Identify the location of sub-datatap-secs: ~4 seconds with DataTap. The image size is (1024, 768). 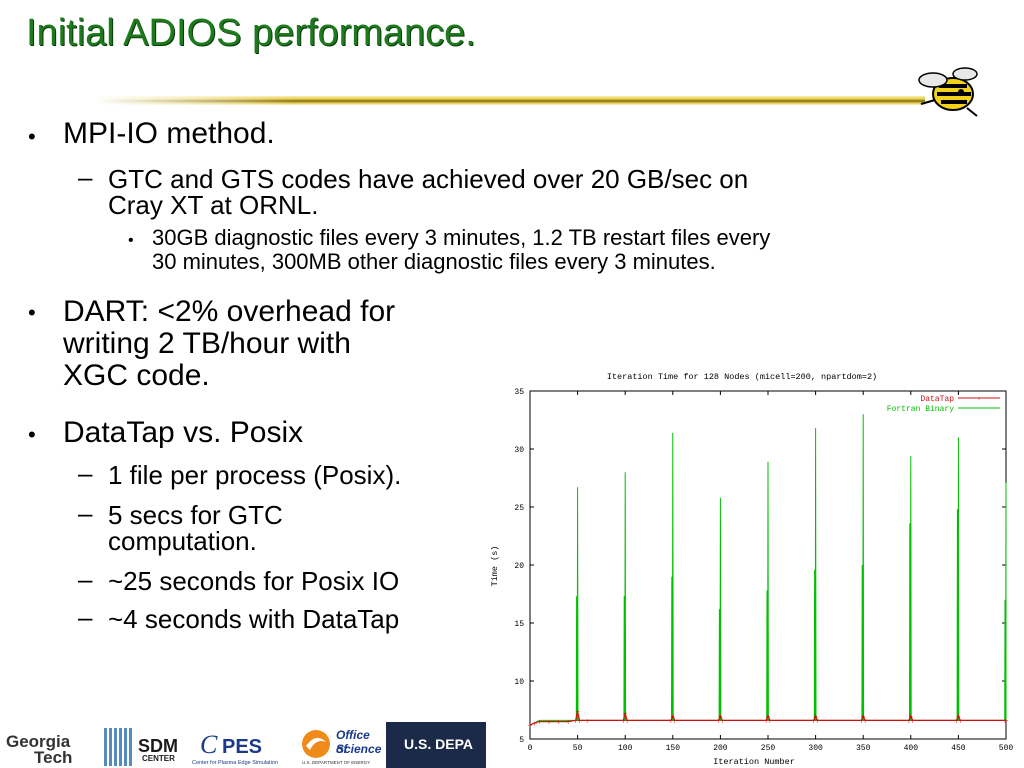
(254, 619).